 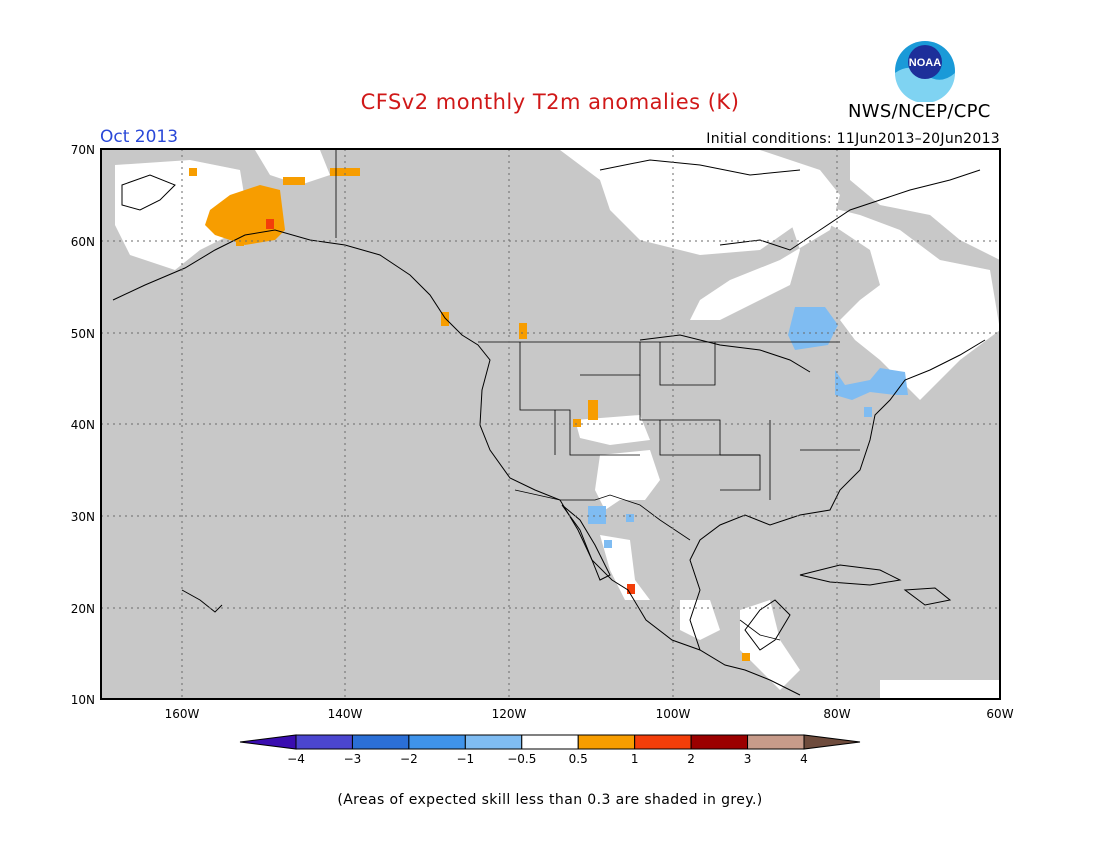 What do you see at coordinates (804, 759) in the screenshot?
I see `colorbar-tick-label: 4` at bounding box center [804, 759].